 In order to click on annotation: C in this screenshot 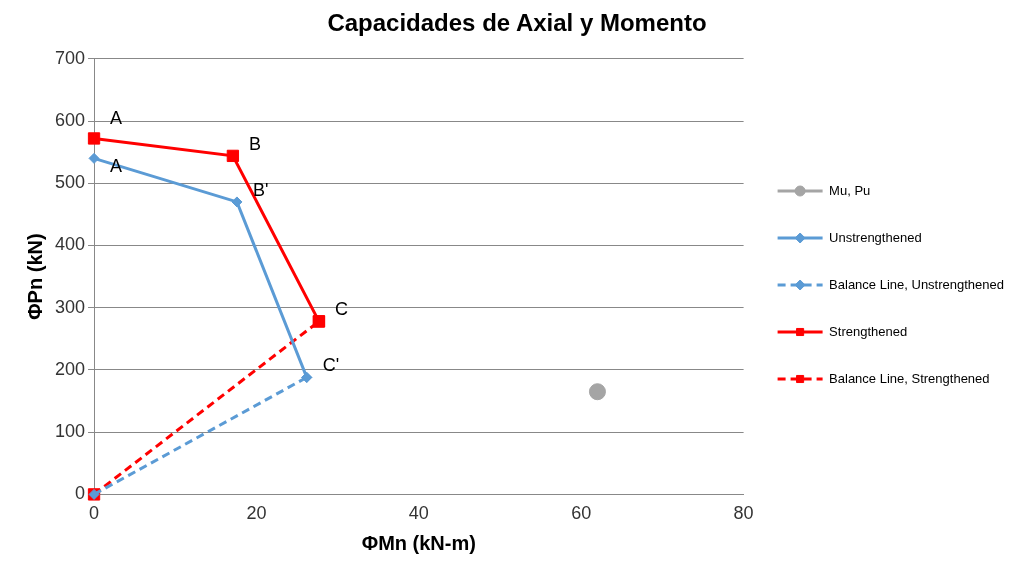, I will do `click(341, 309)`.